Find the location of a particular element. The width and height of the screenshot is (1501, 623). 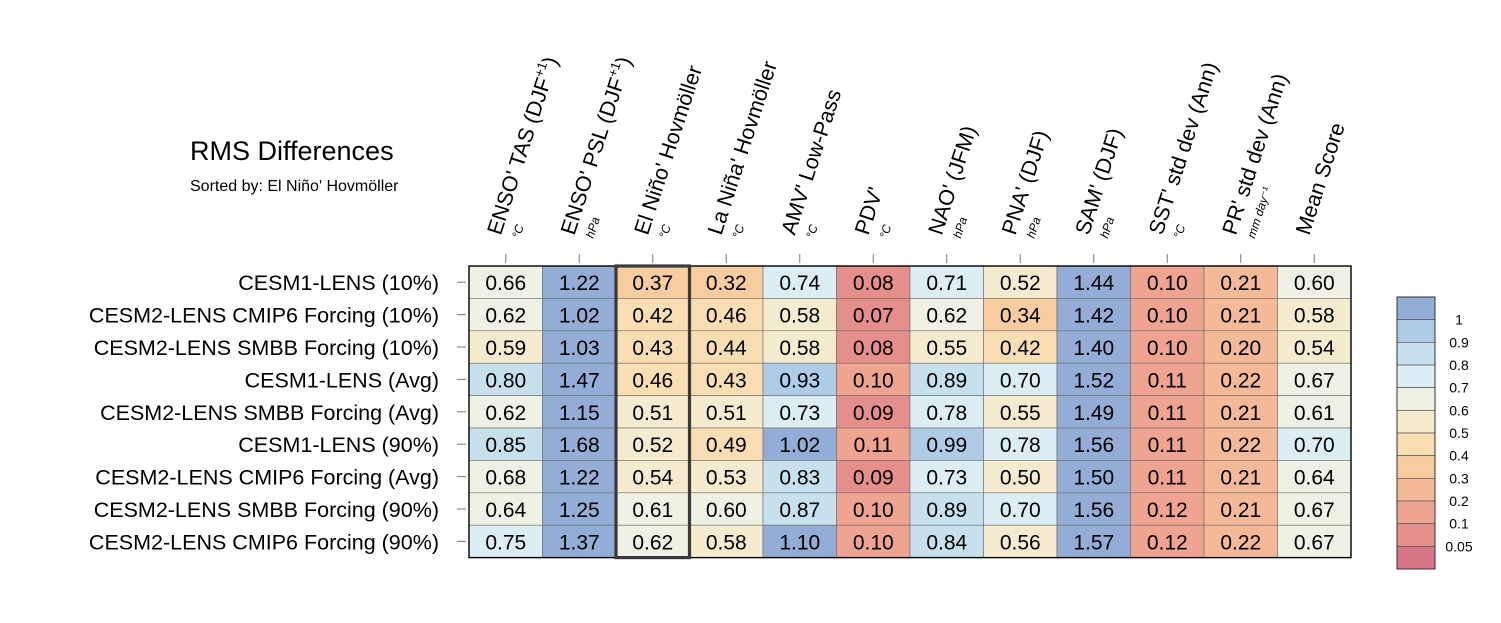

cell-value-label: 0.89 is located at coordinates (946, 510).